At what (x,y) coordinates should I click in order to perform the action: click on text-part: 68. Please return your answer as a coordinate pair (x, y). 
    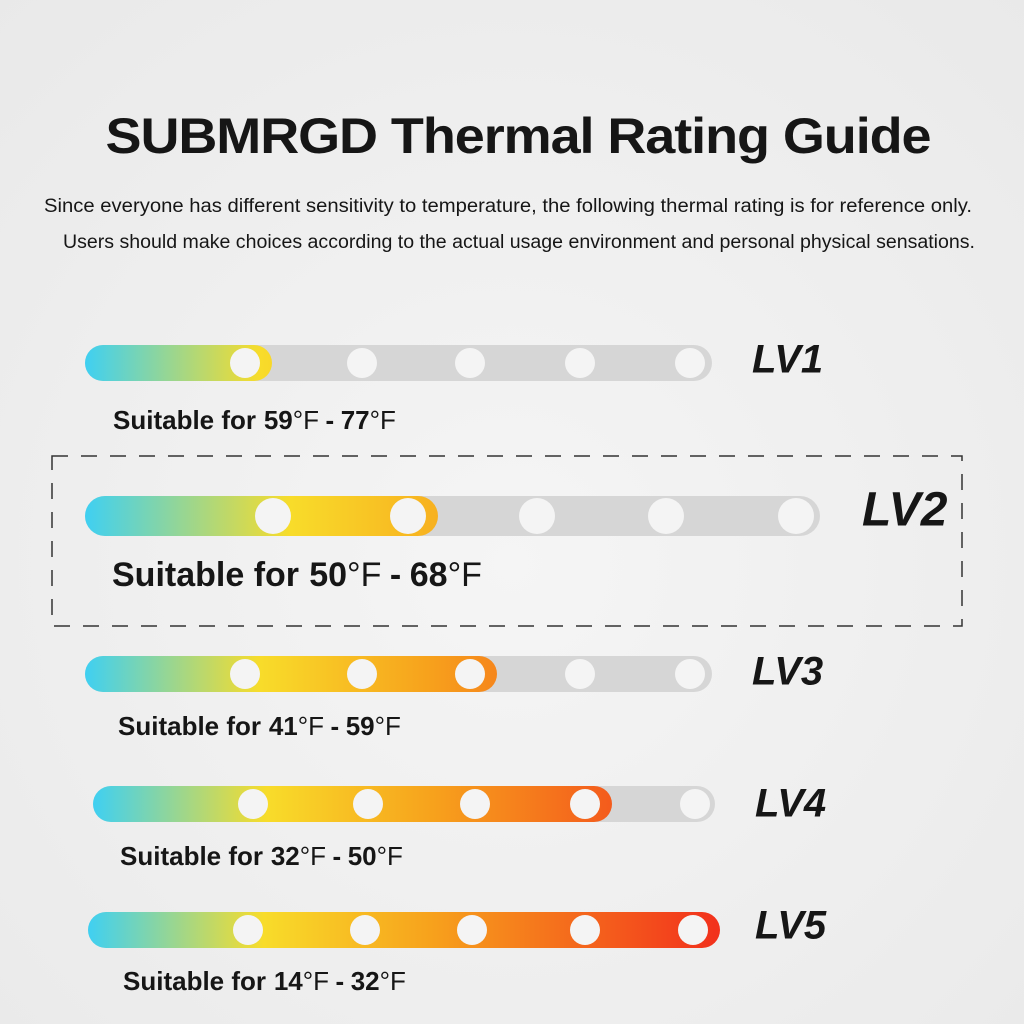
    Looking at the image, I should click on (429, 575).